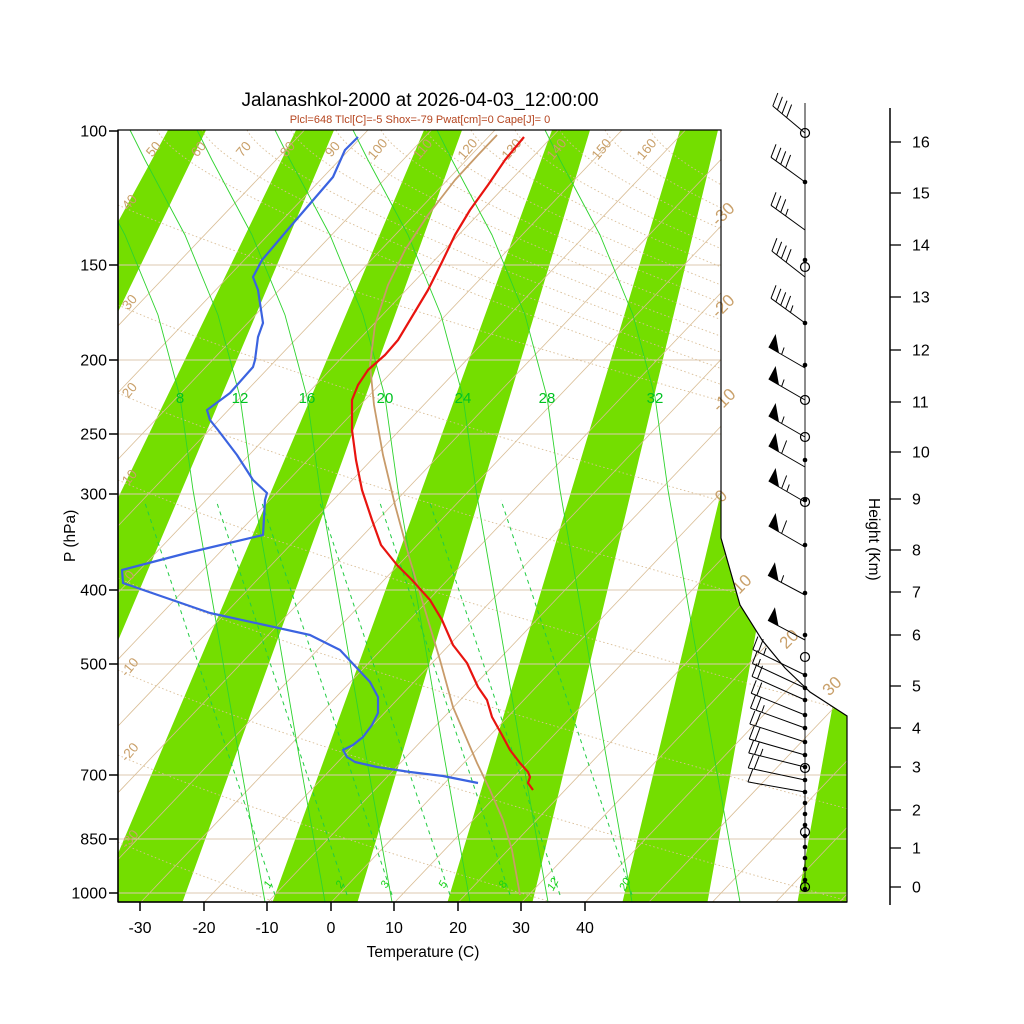  I want to click on height-tick-label: 2, so click(916, 811).